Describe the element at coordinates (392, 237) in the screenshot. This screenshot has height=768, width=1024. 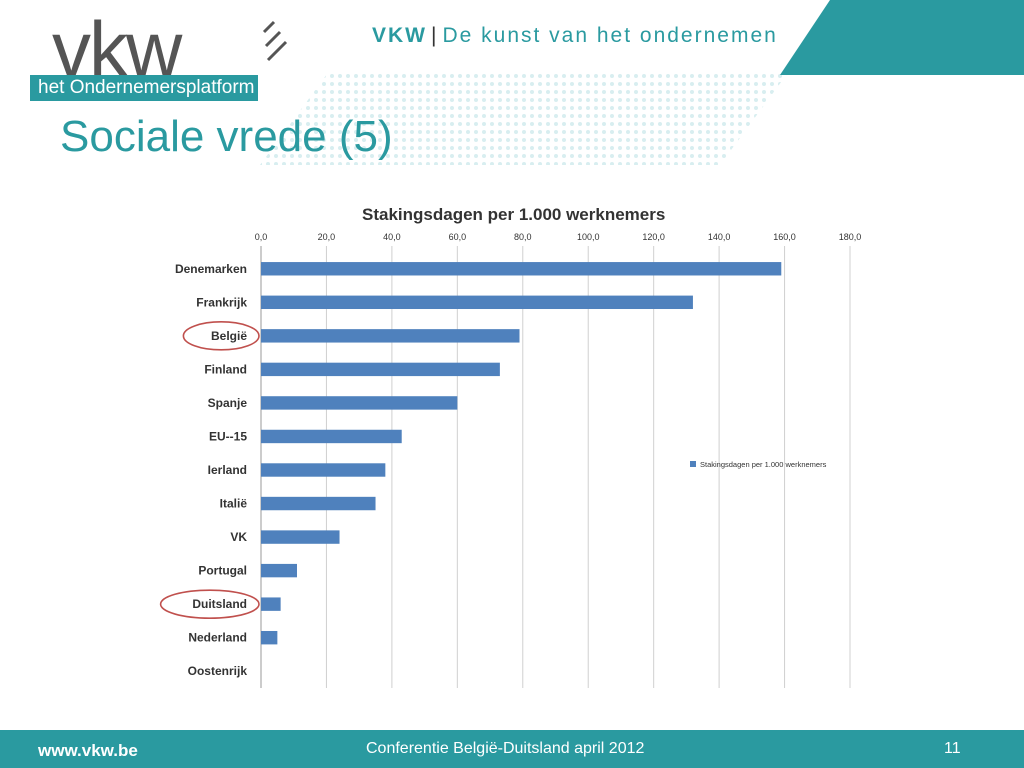
I see `x-tick-label: 40,0` at that location.